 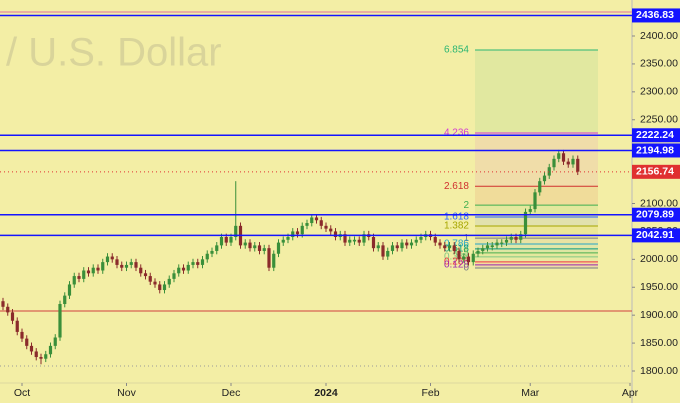 I want to click on y-tick-label: 1800.00, so click(x=659, y=371).